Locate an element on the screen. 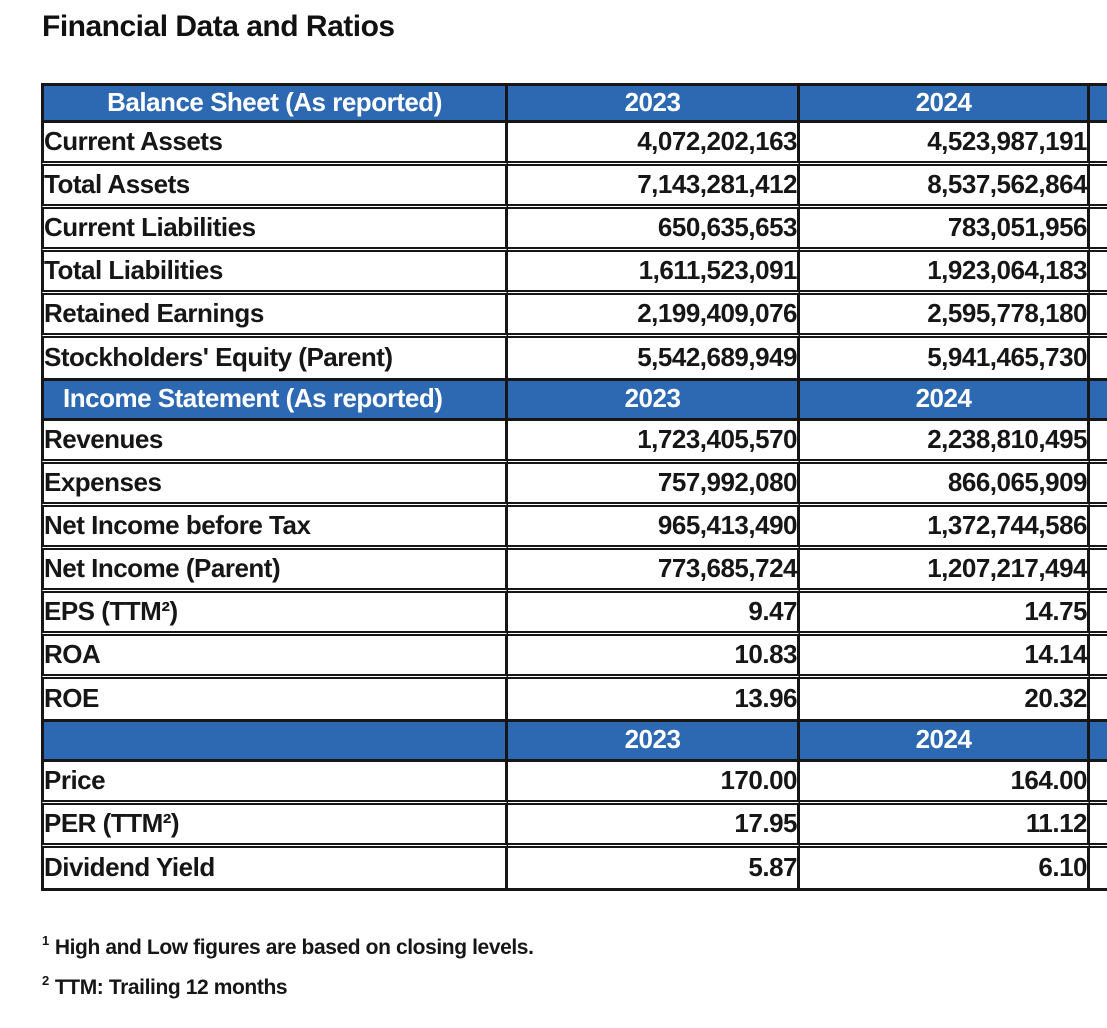 Image resolution: width=1107 pixels, height=1028 pixels. value-cell: 11.12 is located at coordinates (945, 826).